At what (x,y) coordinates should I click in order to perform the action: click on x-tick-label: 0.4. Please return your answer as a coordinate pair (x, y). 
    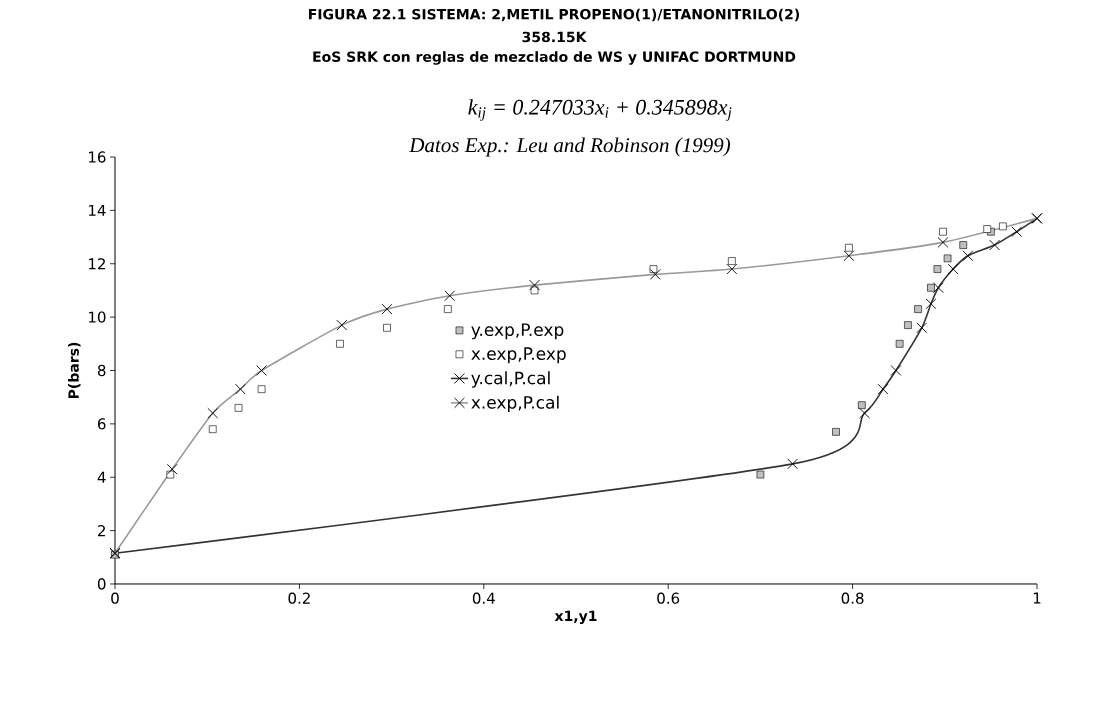
    Looking at the image, I should click on (483, 598).